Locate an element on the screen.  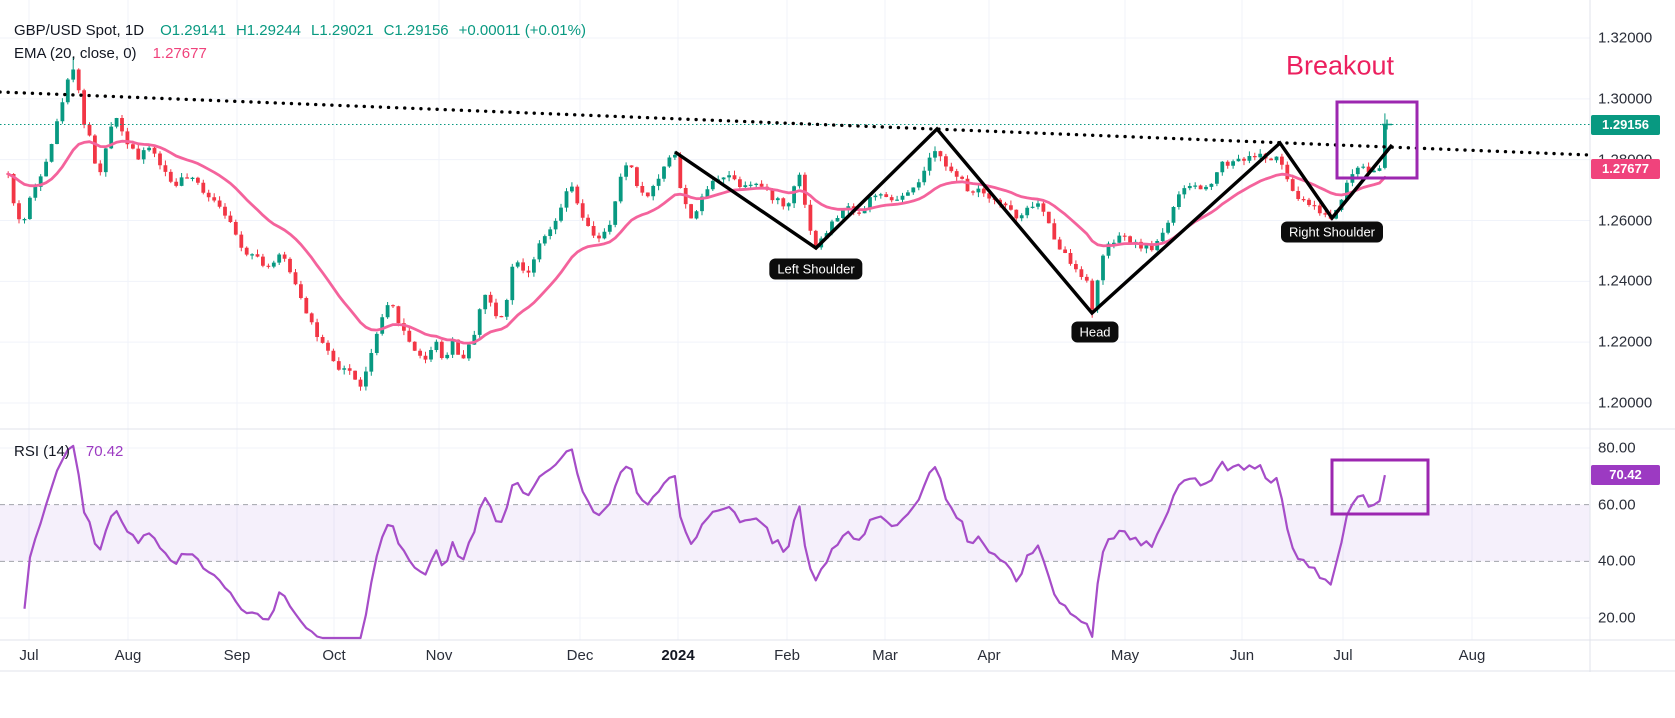
price-tick-label: 1.22000 is located at coordinates (1625, 342).